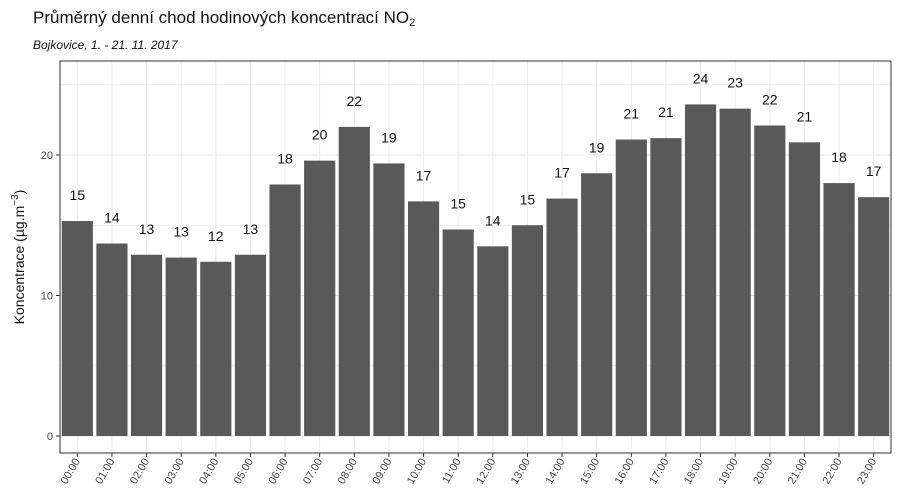 The height and width of the screenshot is (500, 900). What do you see at coordinates (486, 472) in the screenshot?
I see `x-tick-label: 12:00` at bounding box center [486, 472].